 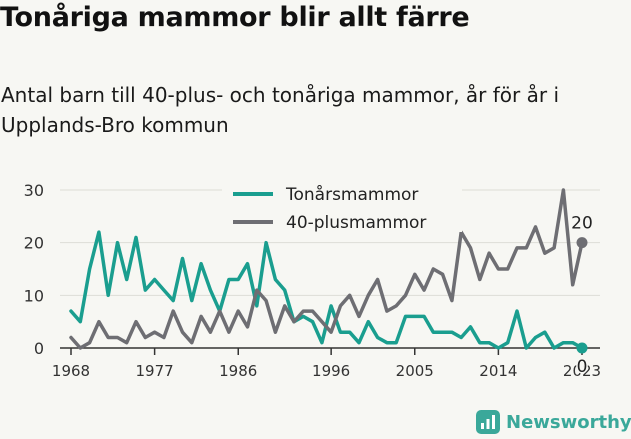 What do you see at coordinates (488, 422) in the screenshot?
I see `bar-chart-icon` at bounding box center [488, 422].